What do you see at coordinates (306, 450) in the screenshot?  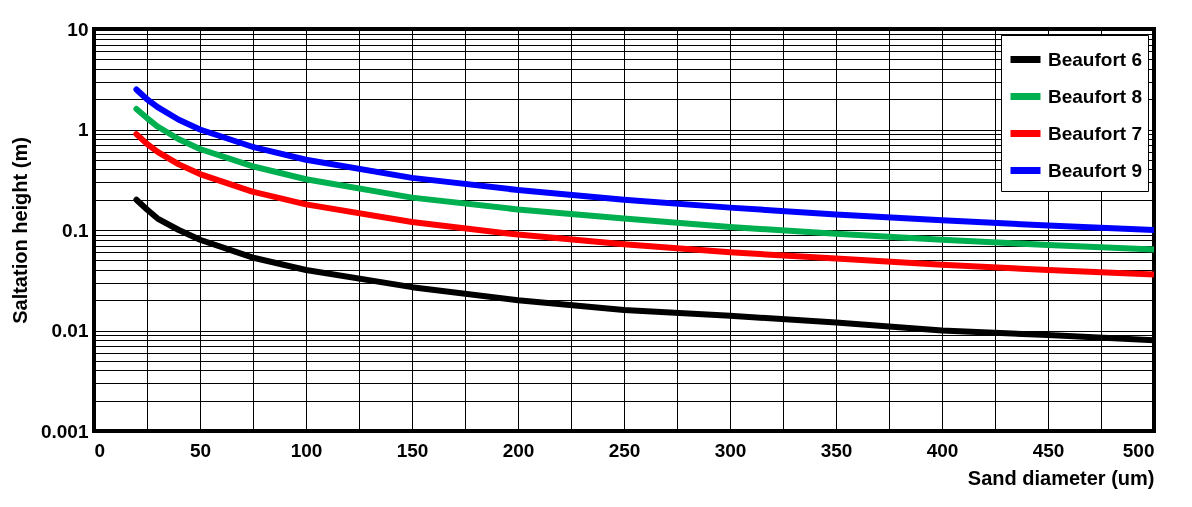 I see `x-tick-label: 100` at bounding box center [306, 450].